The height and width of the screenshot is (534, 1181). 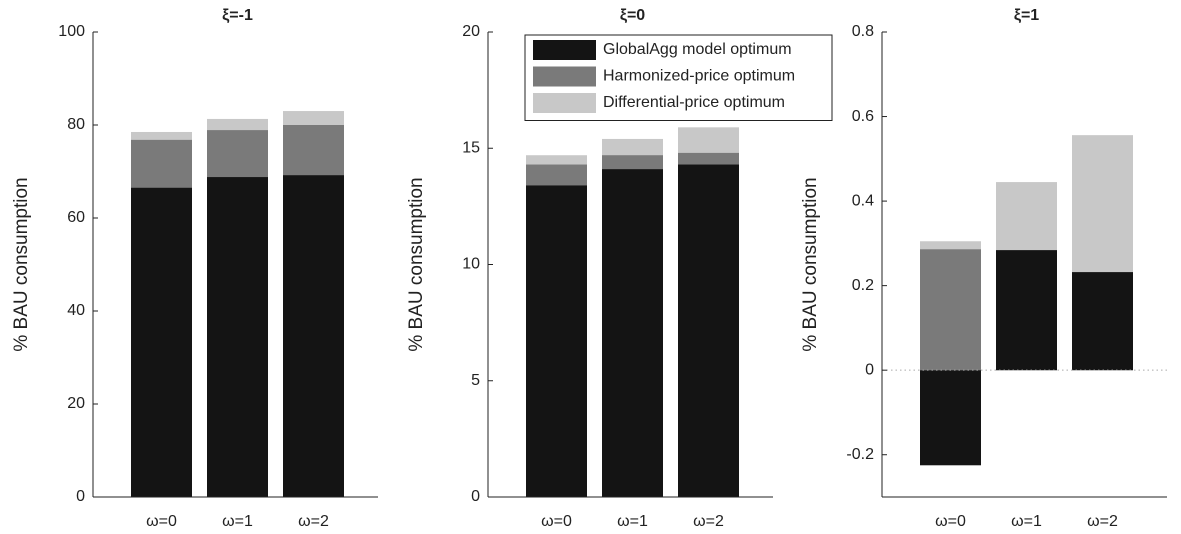 What do you see at coordinates (632, 15) in the screenshot?
I see `panel-title: ξ=0` at bounding box center [632, 15].